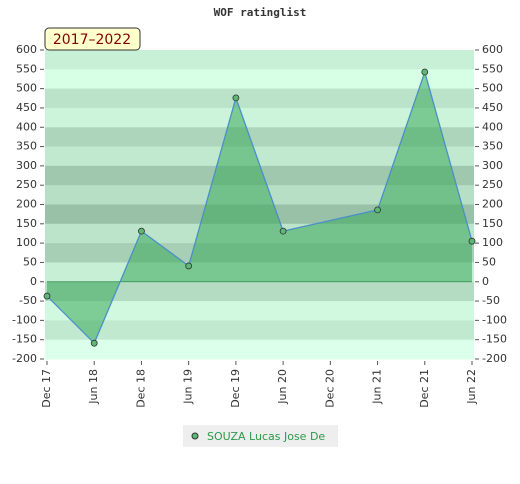 This screenshot has width=520, height=484. Describe the element at coordinates (492, 68) in the screenshot. I see `y2-tick-label: 550` at that location.